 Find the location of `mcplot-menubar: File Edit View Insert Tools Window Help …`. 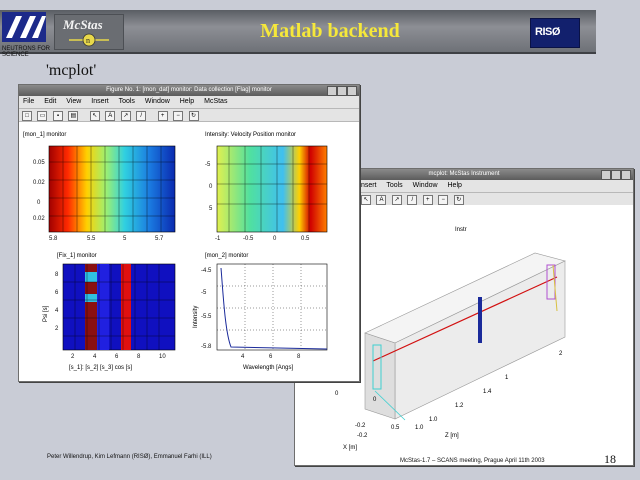

mcplot-menubar: File Edit View Insert Tools Window Help … is located at coordinates (189, 102).